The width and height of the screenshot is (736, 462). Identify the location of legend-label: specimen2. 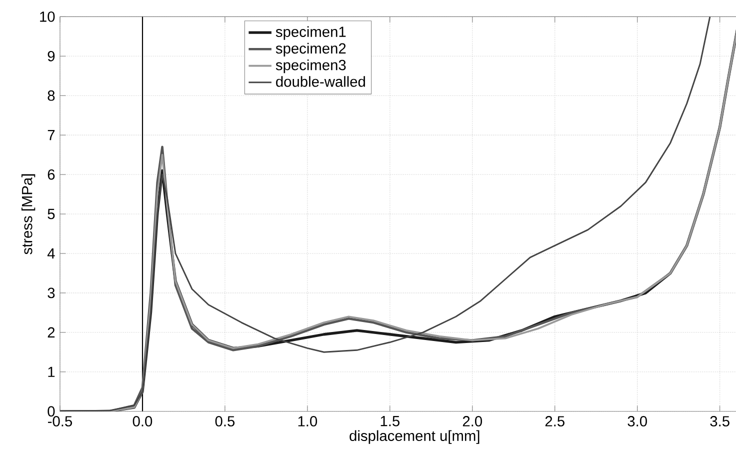
(311, 49).